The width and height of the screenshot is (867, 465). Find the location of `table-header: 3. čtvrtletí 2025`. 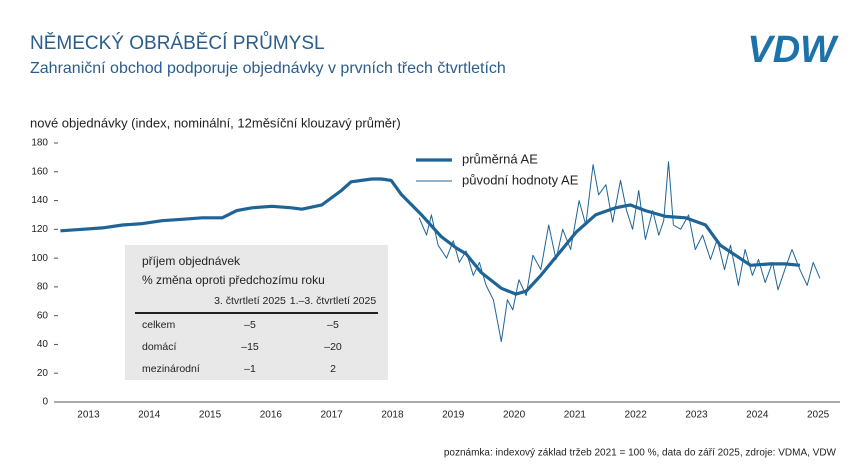

table-header: 3. čtvrtletí 2025 is located at coordinates (250, 301).